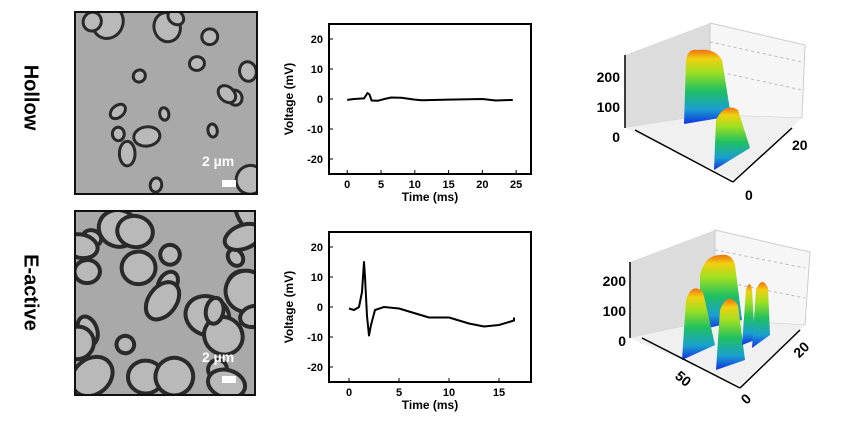 Image resolution: width=861 pixels, height=431 pixels. Describe the element at coordinates (516, 185) in the screenshot. I see `x-tick-label: 25` at that location.